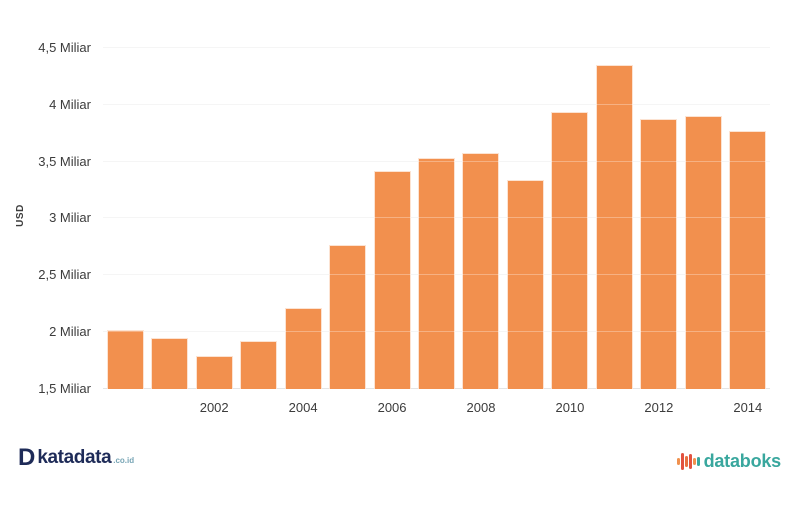  Describe the element at coordinates (481, 407) in the screenshot. I see `x-axis-label: 2008` at that location.